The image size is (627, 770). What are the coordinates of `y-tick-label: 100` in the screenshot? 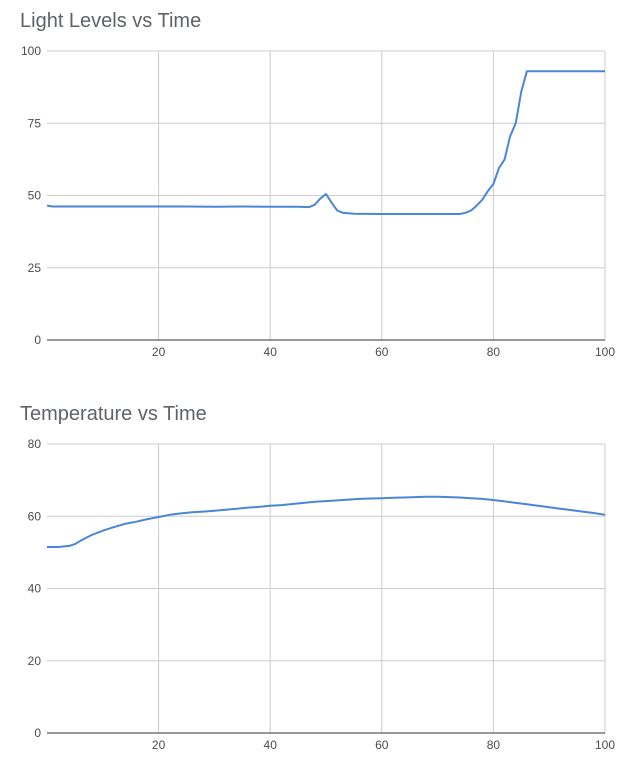 It's located at (31, 51).